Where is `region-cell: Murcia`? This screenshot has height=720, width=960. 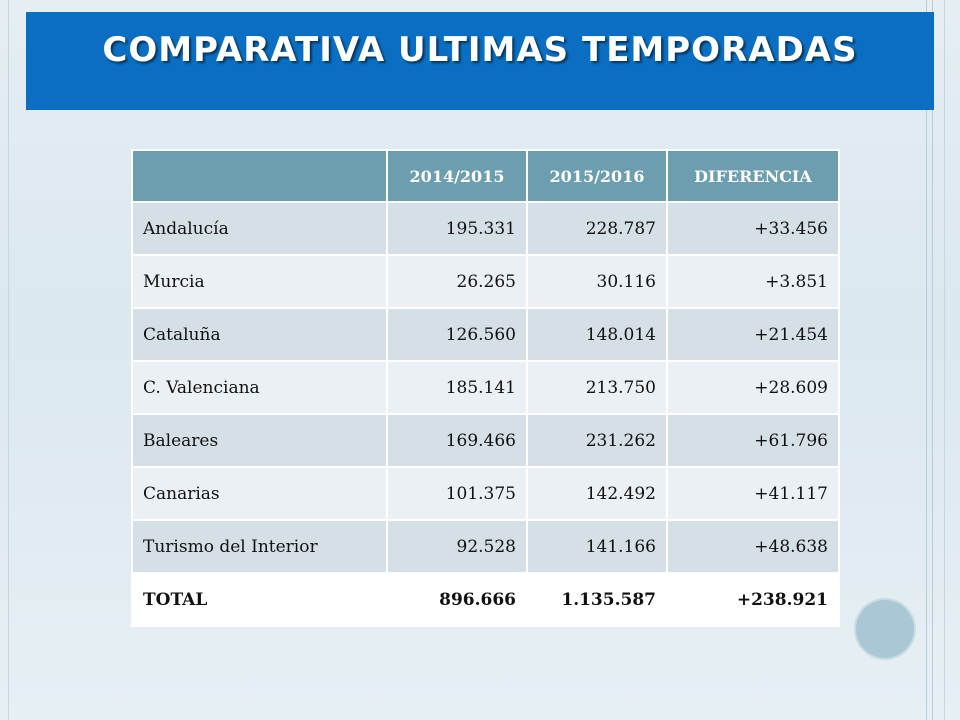
region-cell: Murcia is located at coordinates (259, 281).